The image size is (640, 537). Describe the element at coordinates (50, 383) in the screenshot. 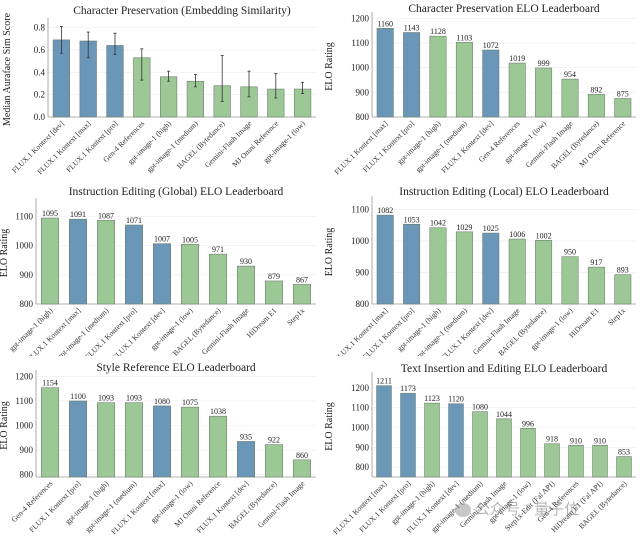

I see `bar-value-label: 1154` at that location.